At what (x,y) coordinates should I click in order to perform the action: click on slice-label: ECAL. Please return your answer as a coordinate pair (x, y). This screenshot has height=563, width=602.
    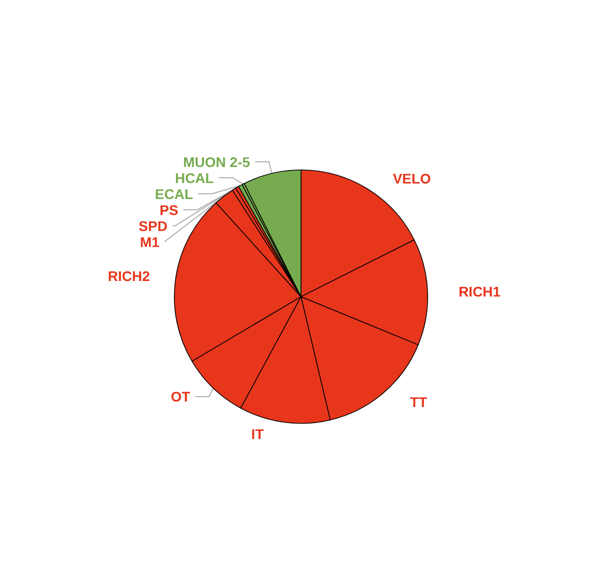
    Looking at the image, I should click on (174, 194).